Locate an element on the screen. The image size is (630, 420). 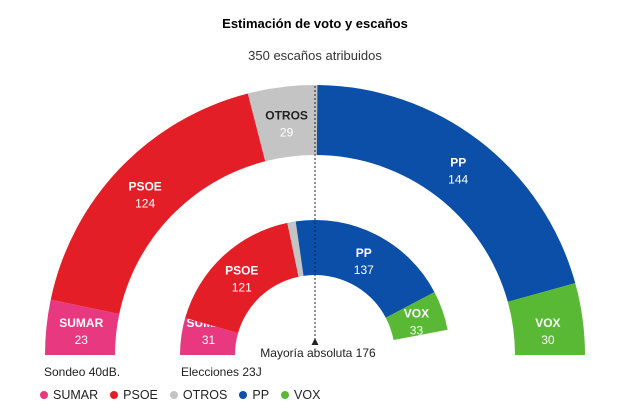
legend-item-pp: PP is located at coordinates (254, 395).